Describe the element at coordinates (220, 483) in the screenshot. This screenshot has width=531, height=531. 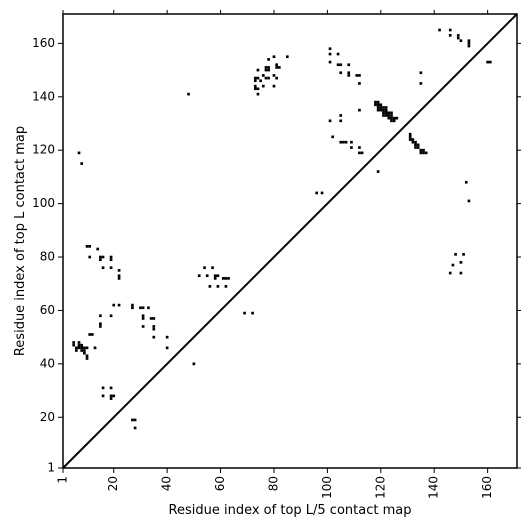
I see `x-tick-label: 60` at that location.